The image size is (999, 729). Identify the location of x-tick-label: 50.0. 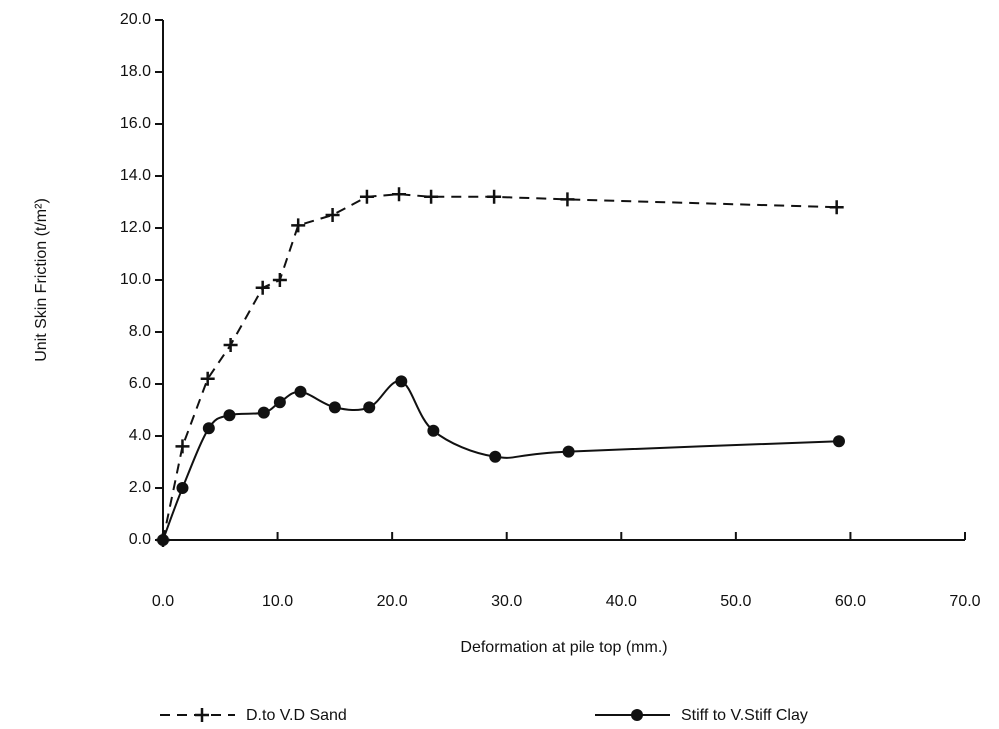
(735, 601).